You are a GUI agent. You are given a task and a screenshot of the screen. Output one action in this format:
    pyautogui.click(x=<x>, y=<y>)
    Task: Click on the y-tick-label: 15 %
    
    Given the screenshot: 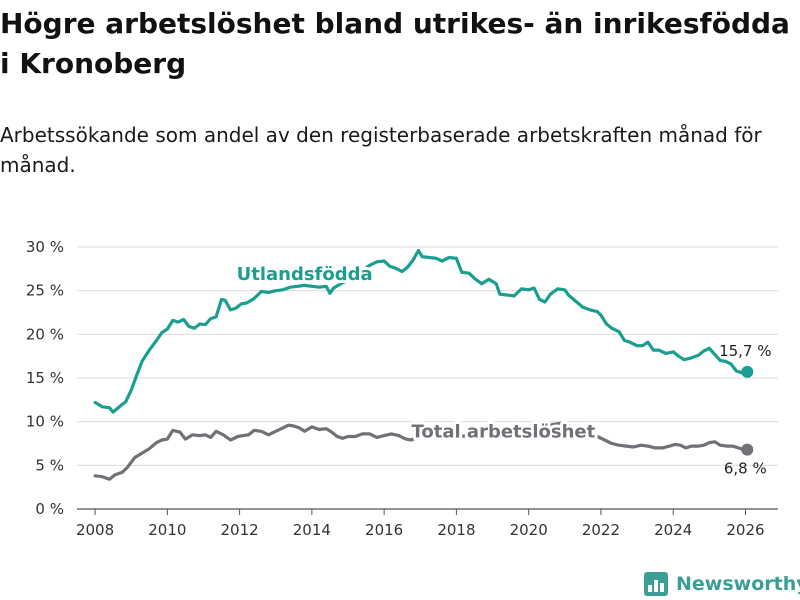 What is the action you would take?
    pyautogui.click(x=45, y=378)
    